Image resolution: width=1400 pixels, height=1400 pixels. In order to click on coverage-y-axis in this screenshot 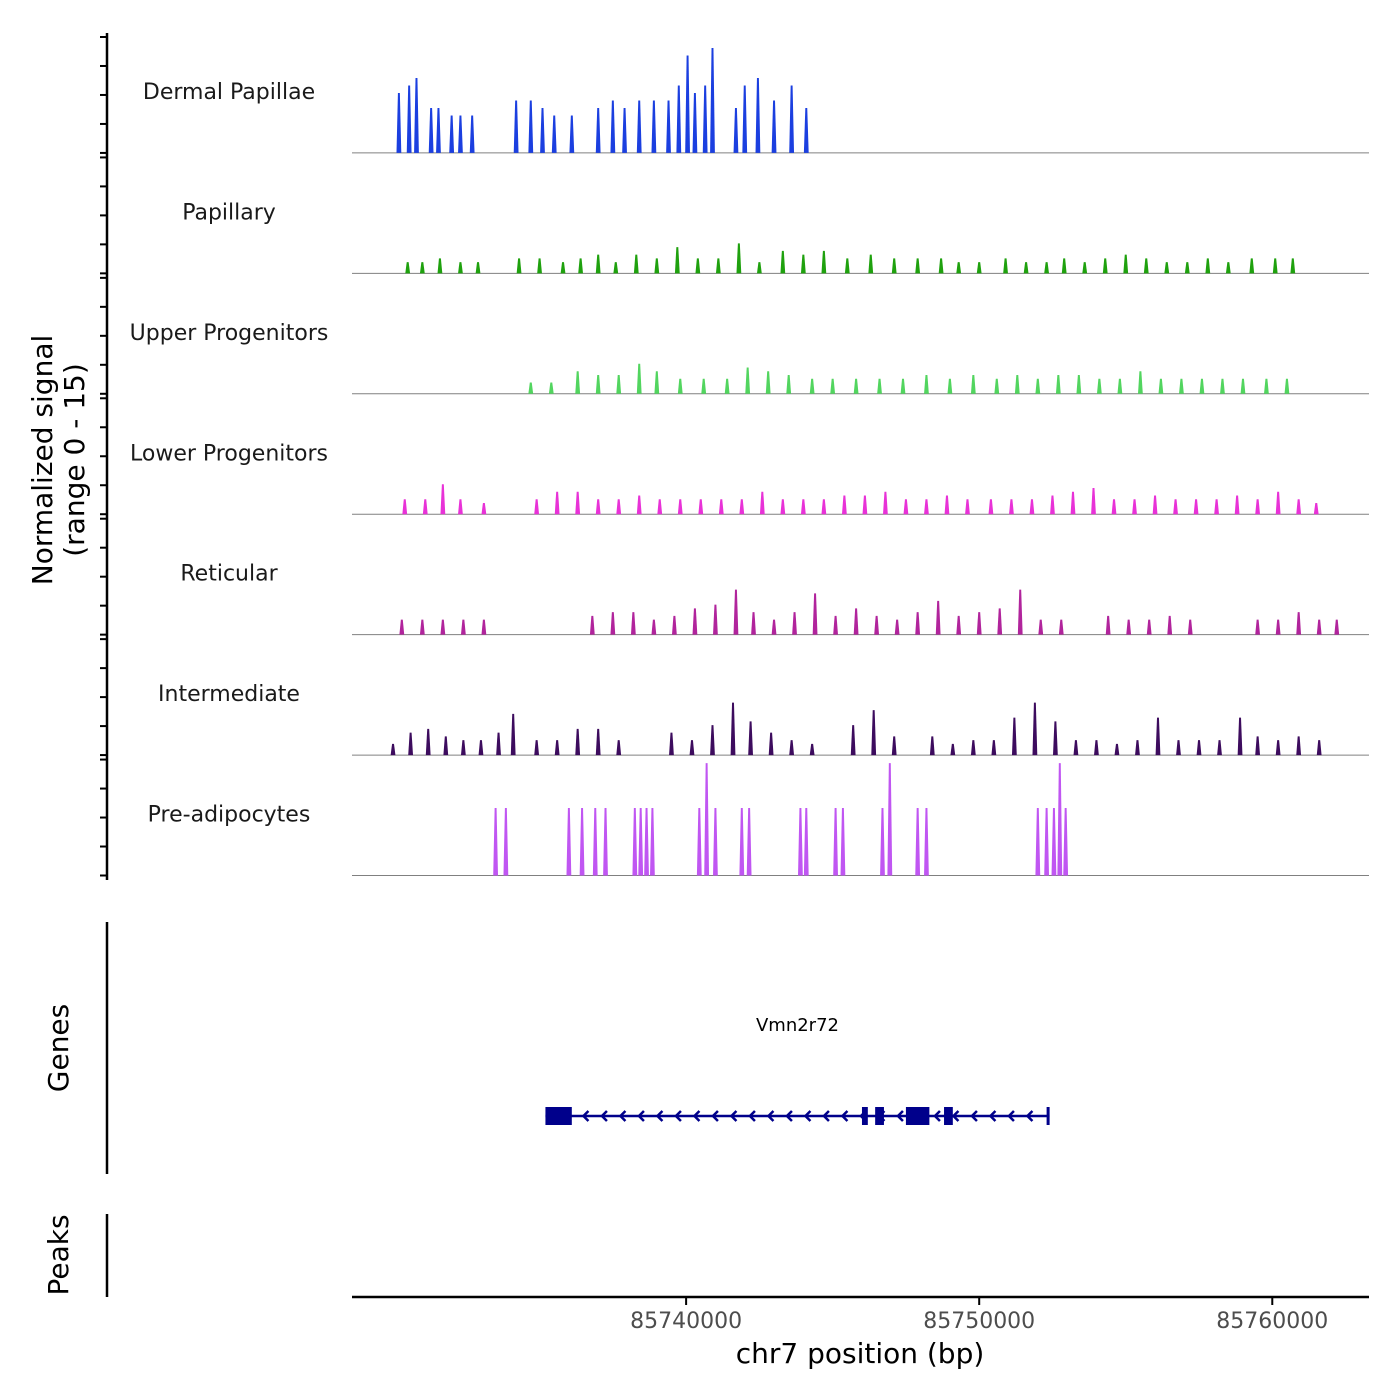, I will do `click(104, 456)`.